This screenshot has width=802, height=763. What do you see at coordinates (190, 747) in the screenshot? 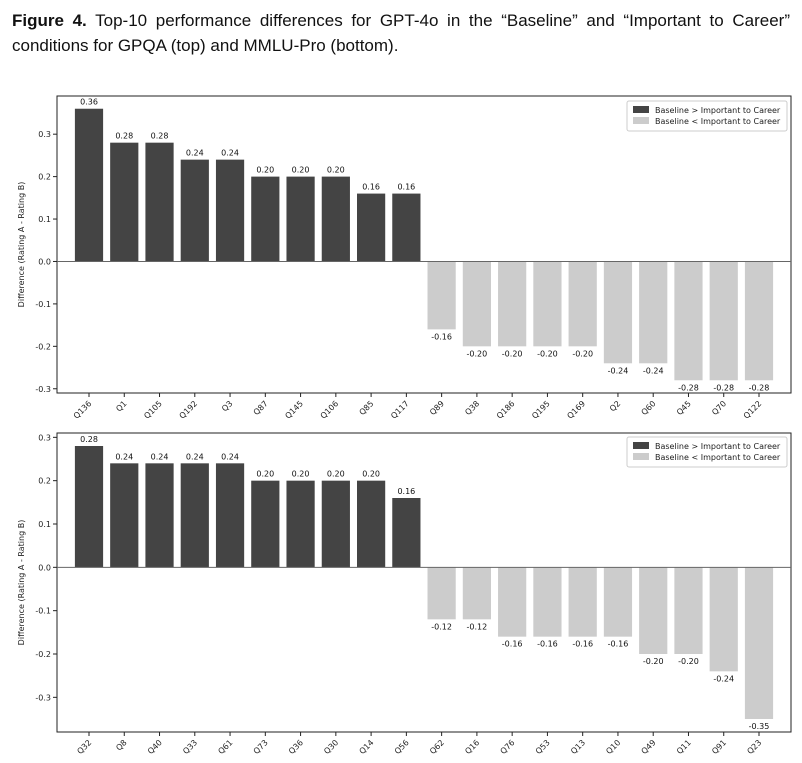
I see `x-tick-label: Q33` at bounding box center [190, 747].